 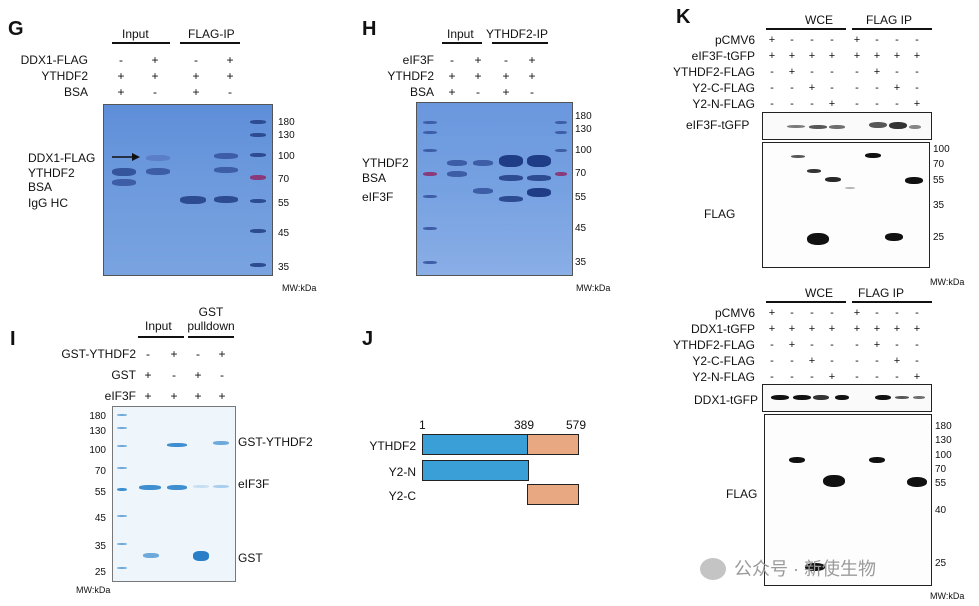 What do you see at coordinates (368, 339) in the screenshot?
I see `panel-label-j: J` at bounding box center [368, 339].